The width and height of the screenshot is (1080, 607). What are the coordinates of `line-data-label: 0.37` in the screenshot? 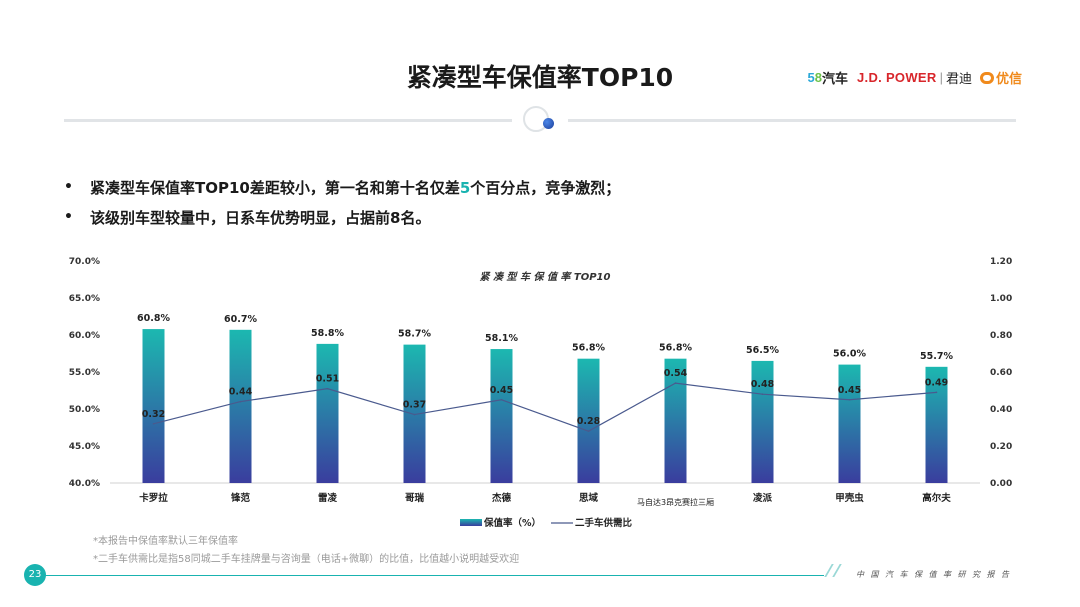 It's located at (414, 405).